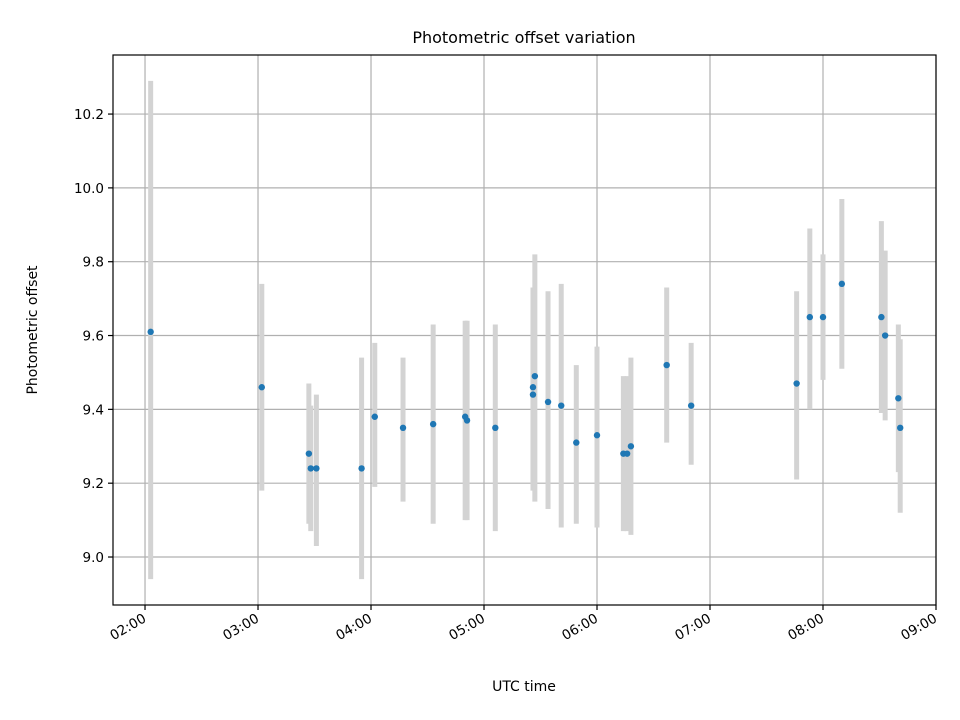  I want to click on y-tick-label: 9.2, so click(93, 484).